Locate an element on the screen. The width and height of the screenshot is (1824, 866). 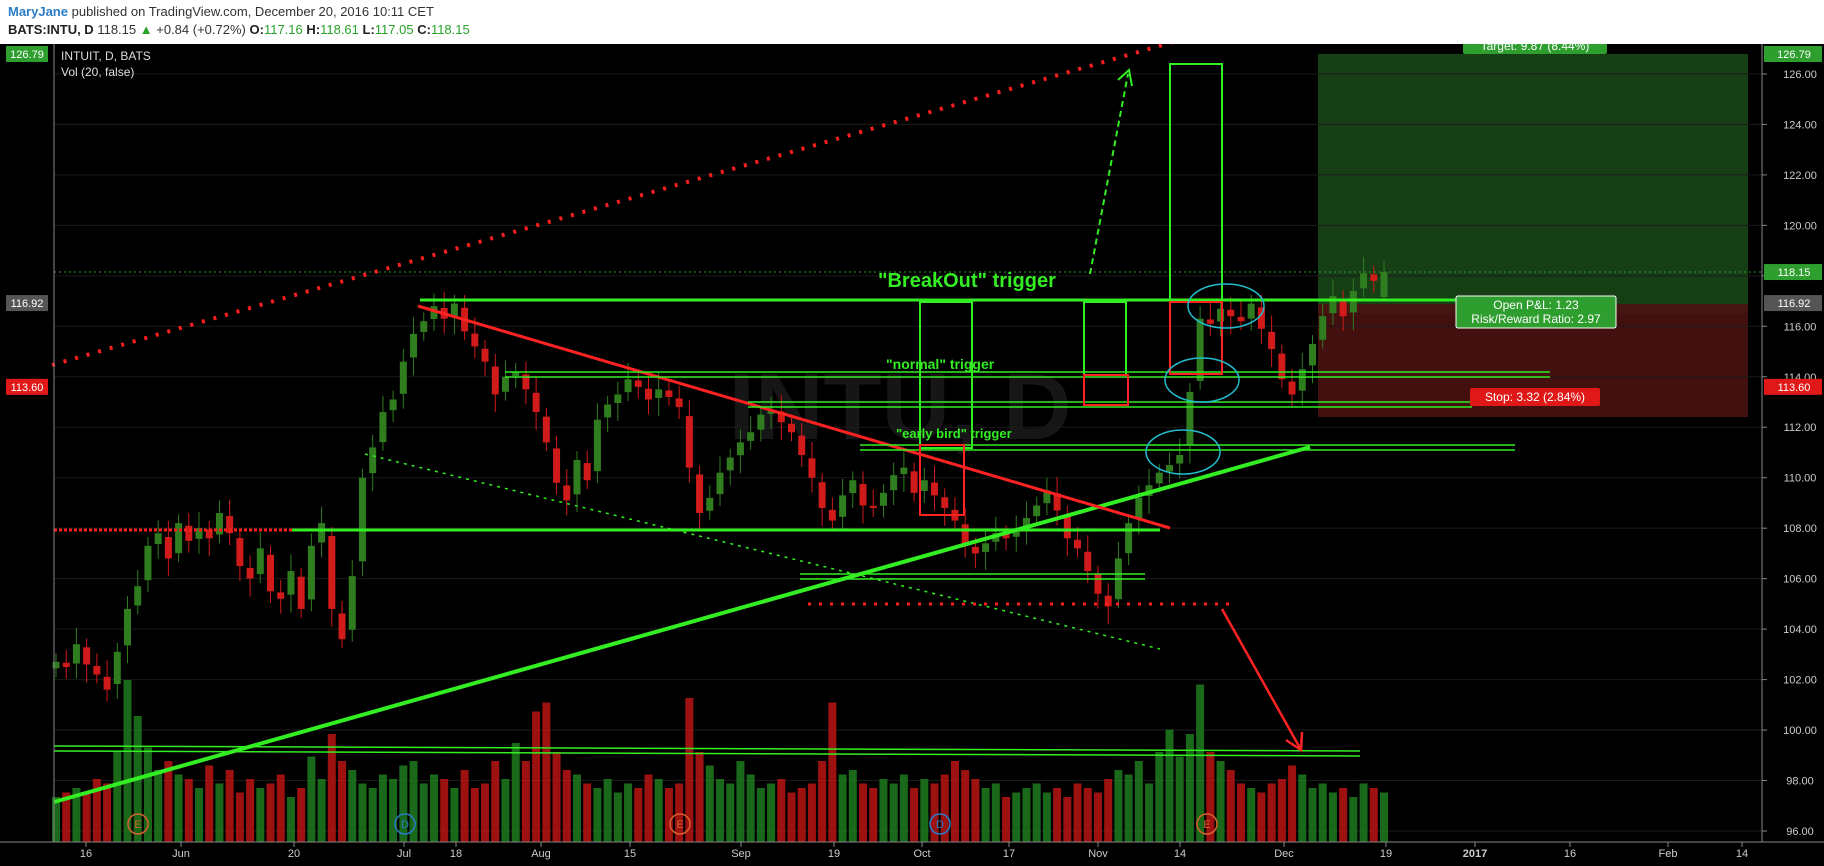
low-key: L: is located at coordinates (368, 29).